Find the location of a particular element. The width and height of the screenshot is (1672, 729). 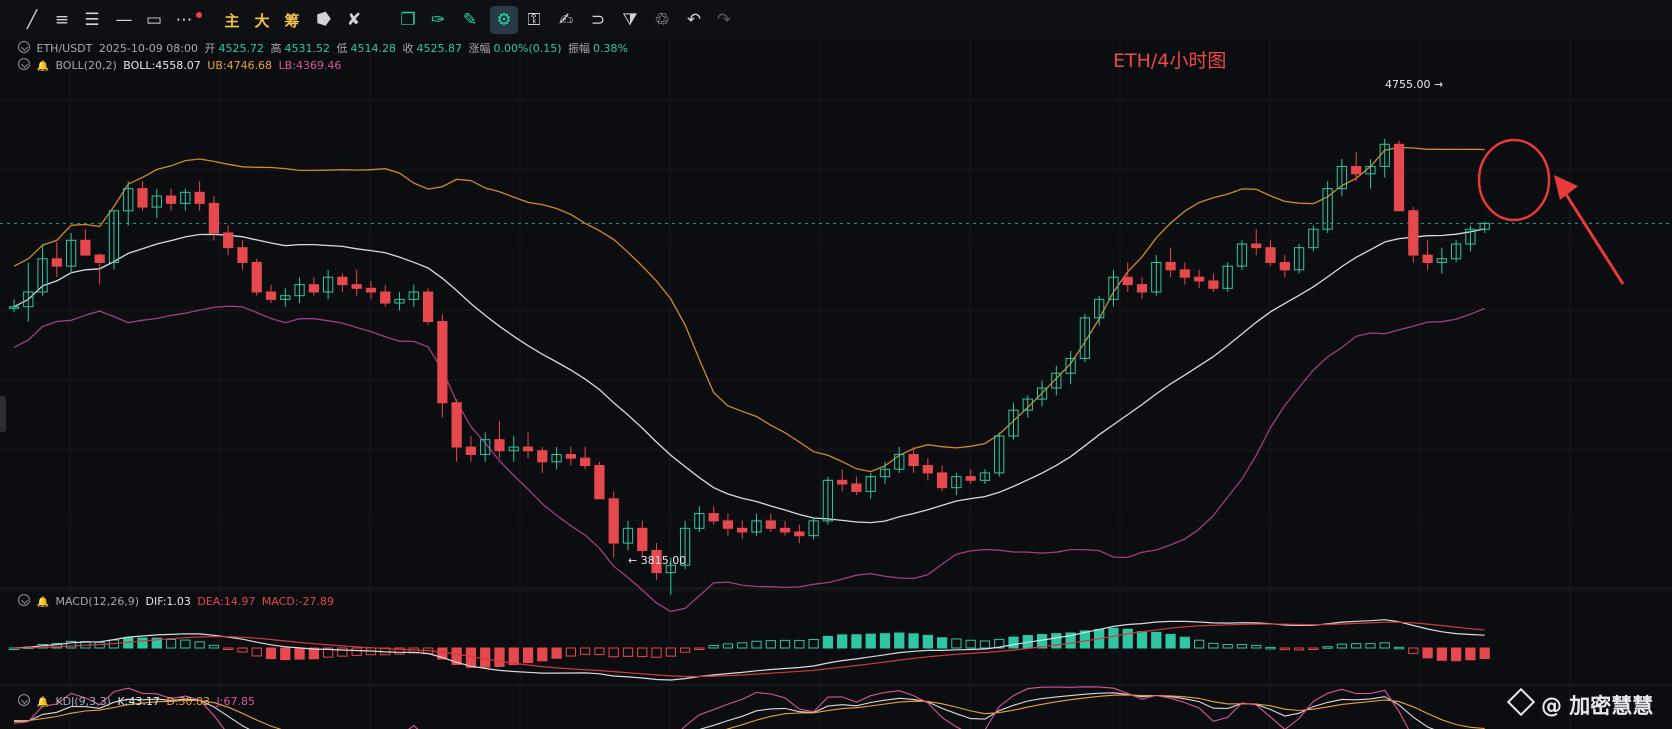

horizontal-lines-icon: ☰ is located at coordinates (92, 20).